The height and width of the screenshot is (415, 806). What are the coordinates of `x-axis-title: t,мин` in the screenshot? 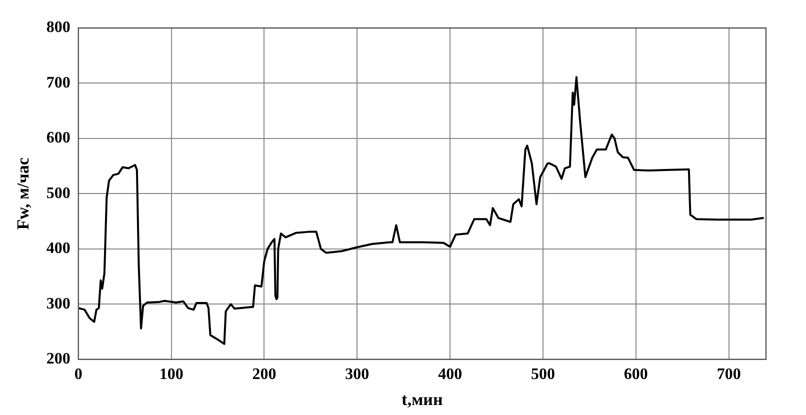 It's located at (422, 400).